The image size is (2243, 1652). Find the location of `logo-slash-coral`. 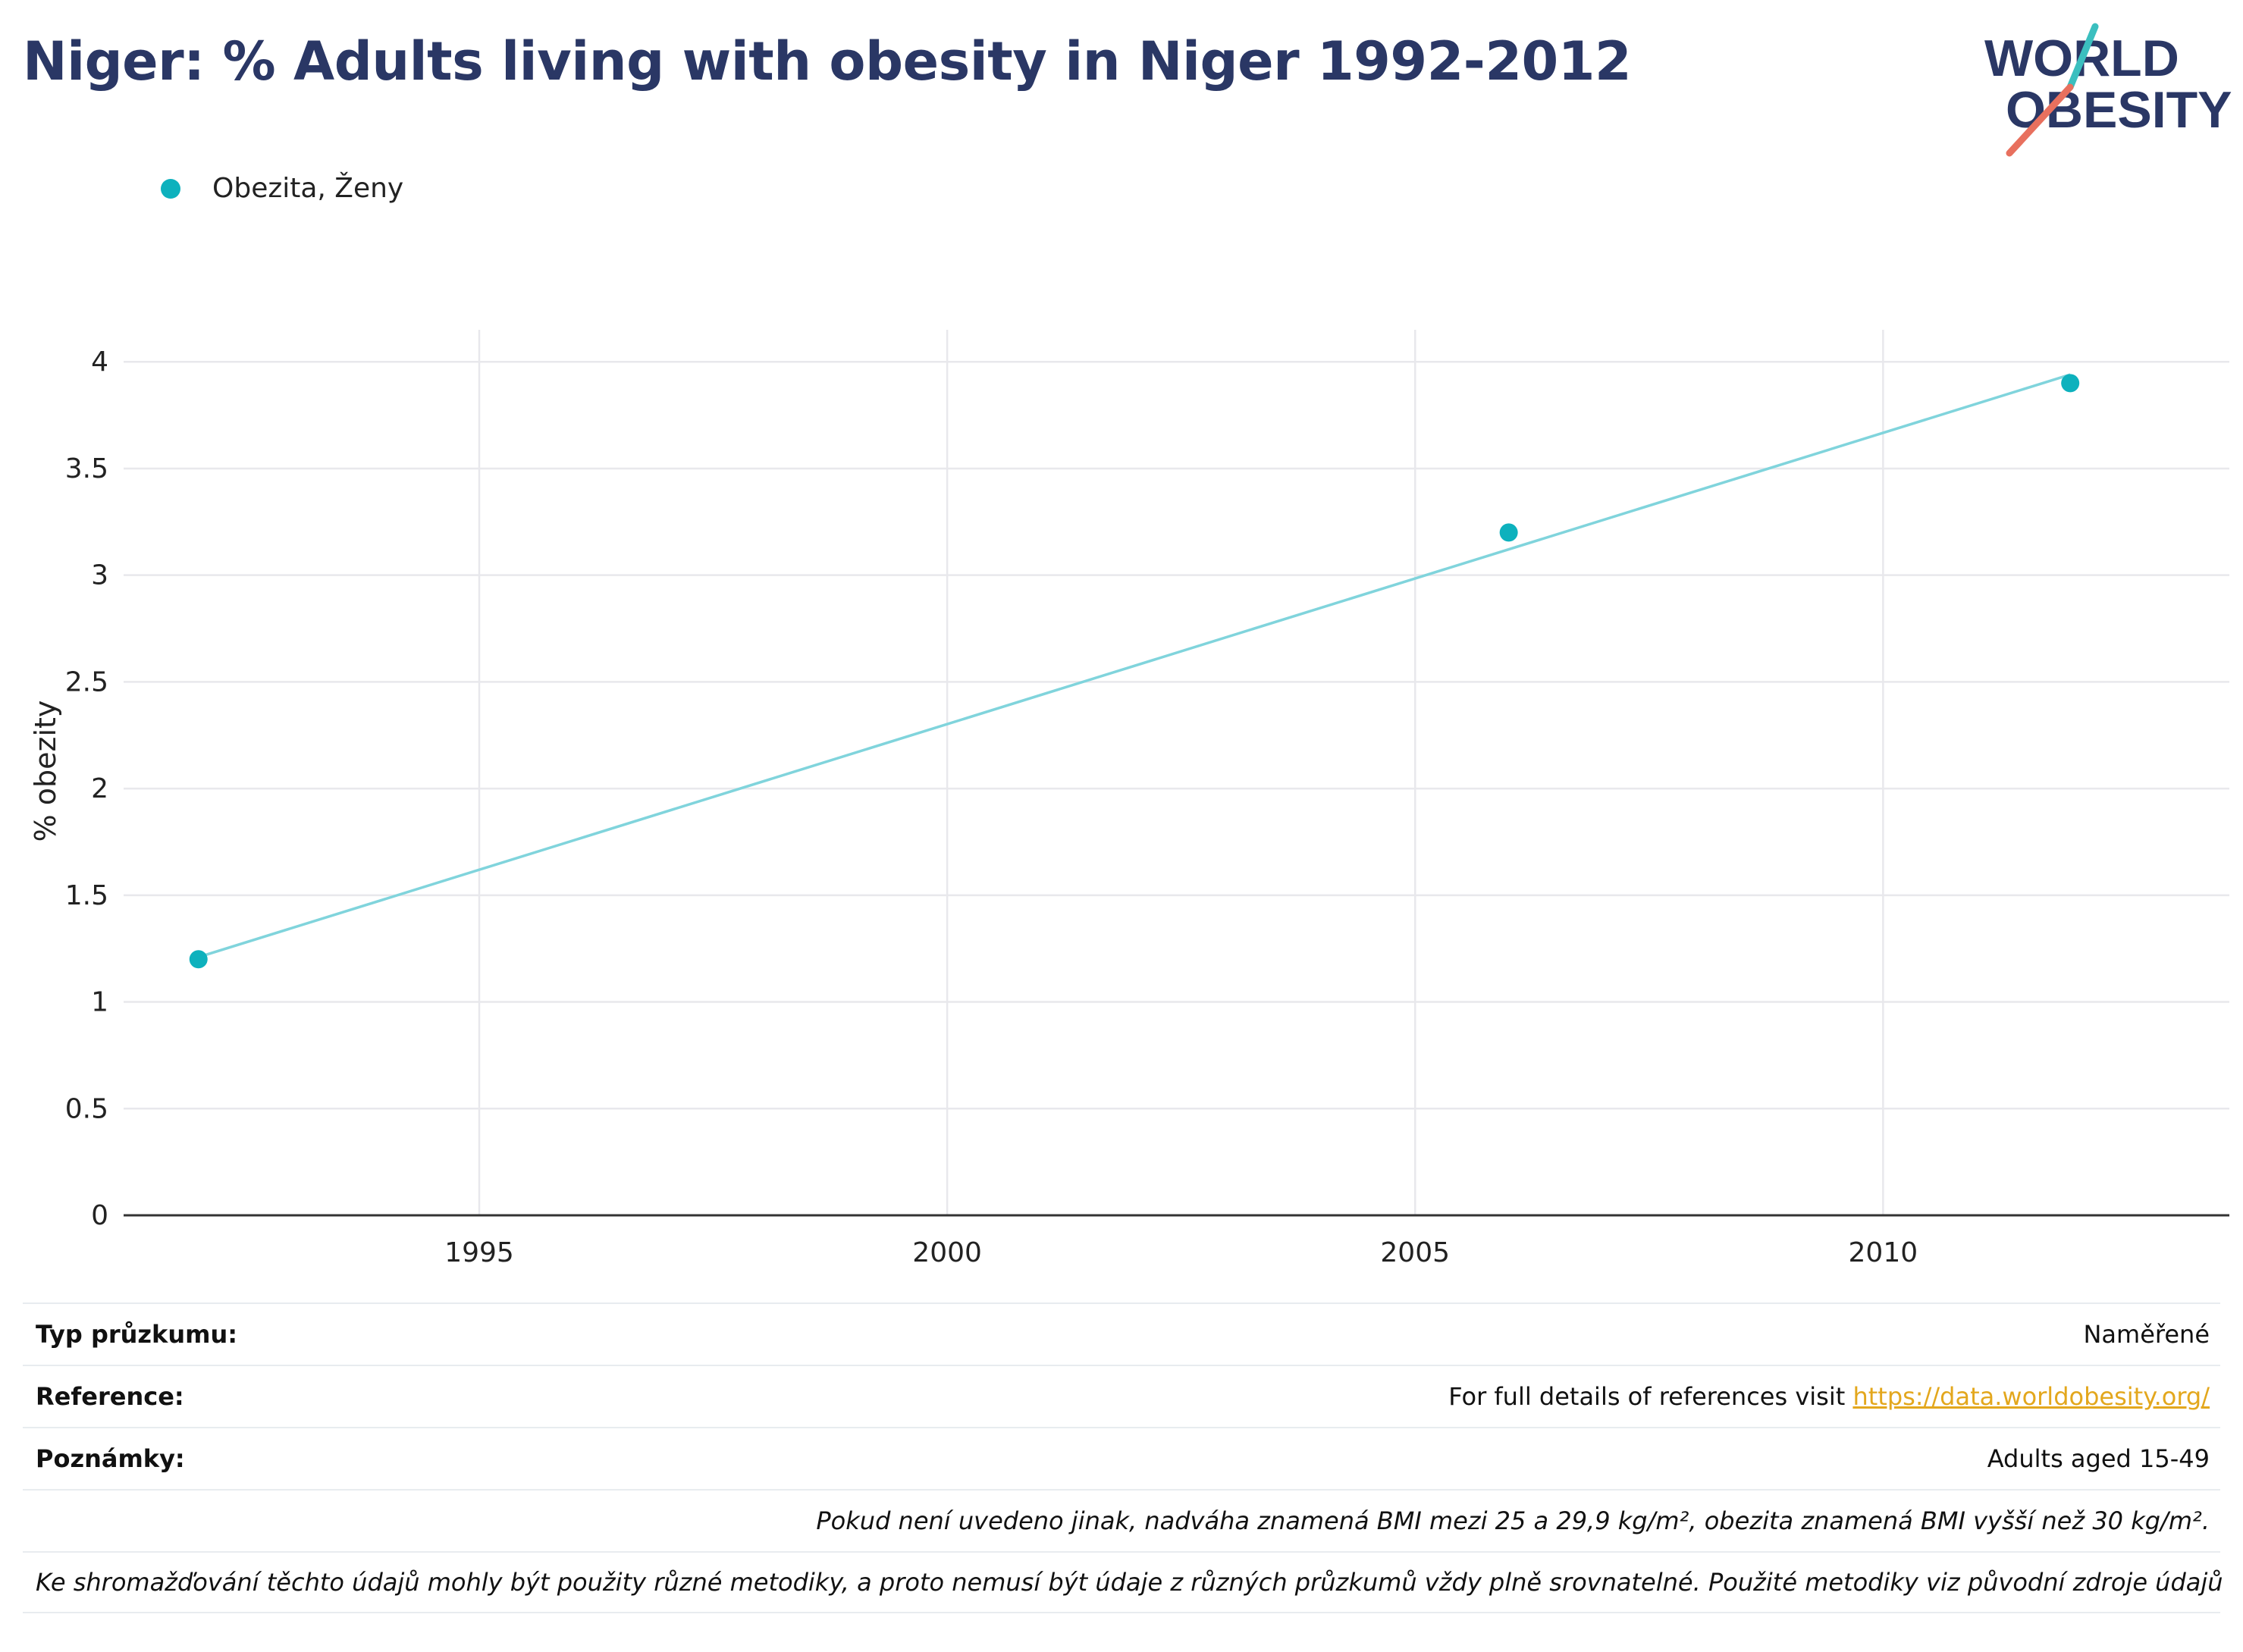

logo-slash-coral is located at coordinates (2040, 120).